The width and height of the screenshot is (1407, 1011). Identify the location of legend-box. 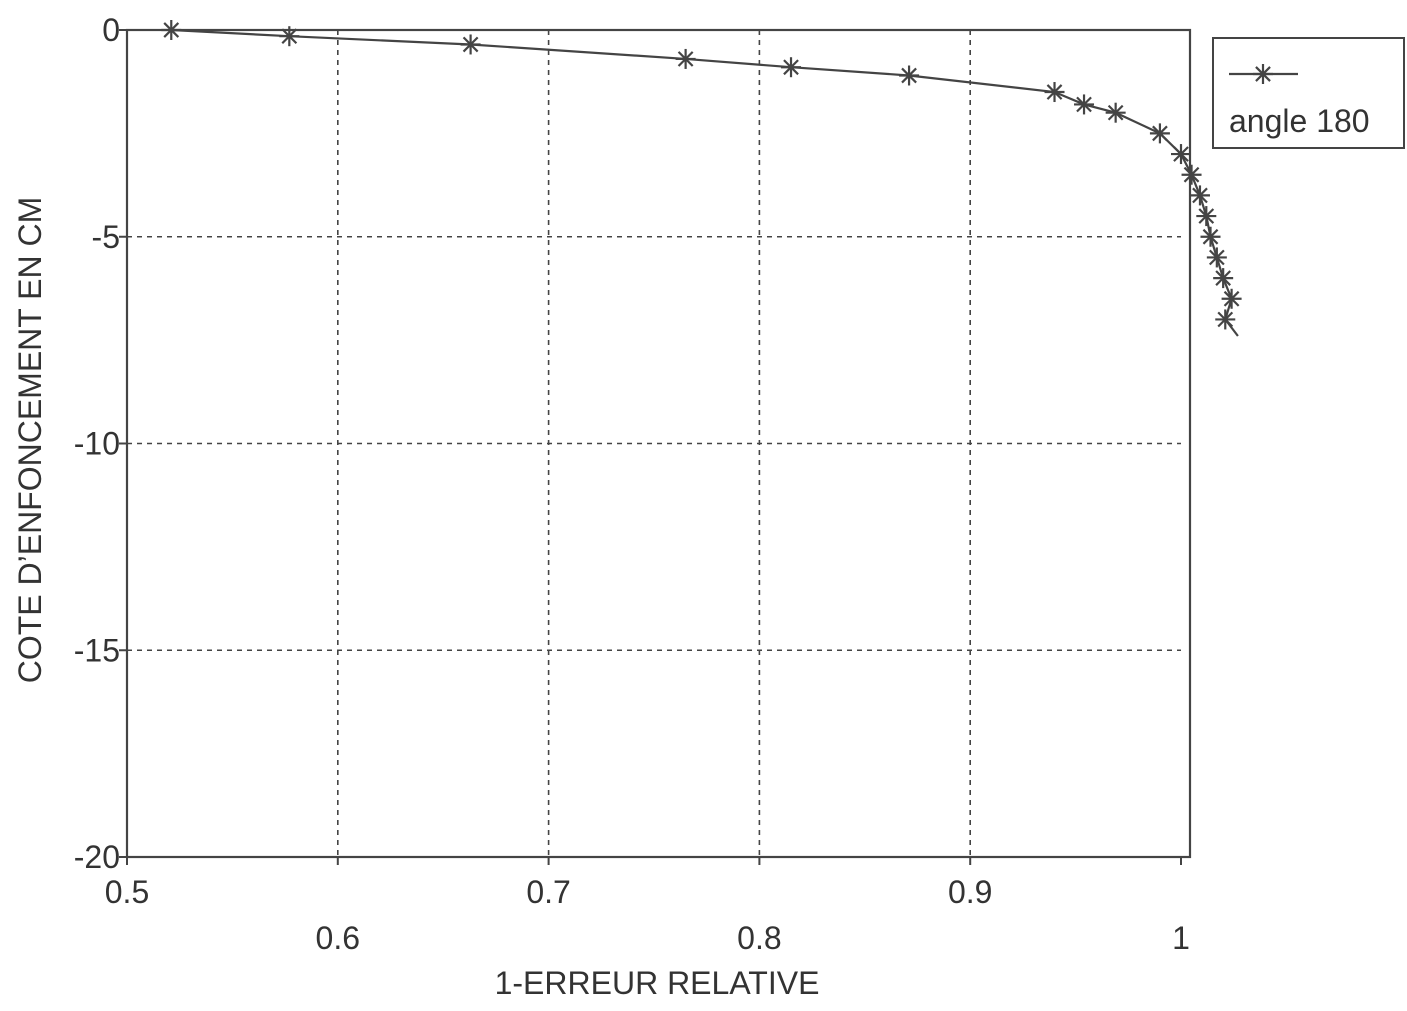
(1308, 93).